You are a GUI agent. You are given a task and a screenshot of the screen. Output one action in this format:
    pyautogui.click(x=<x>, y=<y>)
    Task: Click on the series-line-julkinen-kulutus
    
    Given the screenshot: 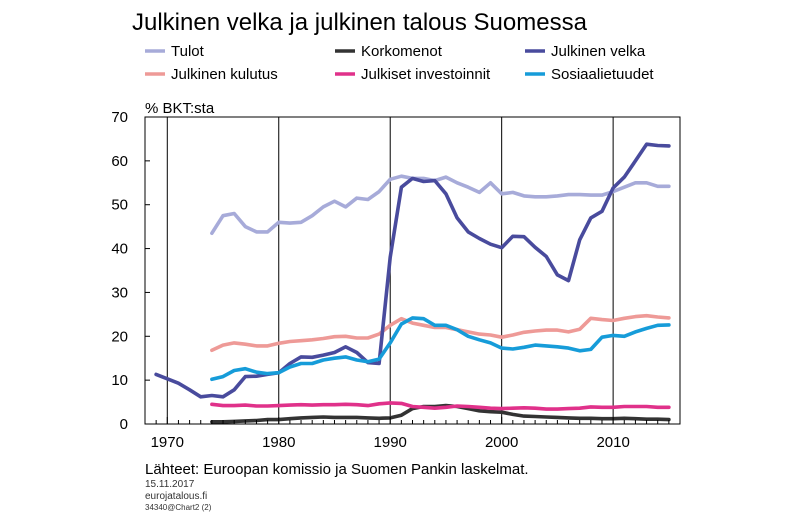 What is the action you would take?
    pyautogui.click(x=440, y=333)
    